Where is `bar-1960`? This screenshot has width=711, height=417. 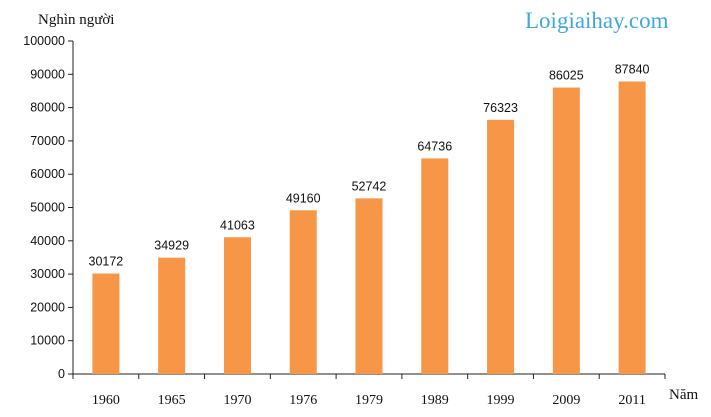 bar-1960 is located at coordinates (106, 323).